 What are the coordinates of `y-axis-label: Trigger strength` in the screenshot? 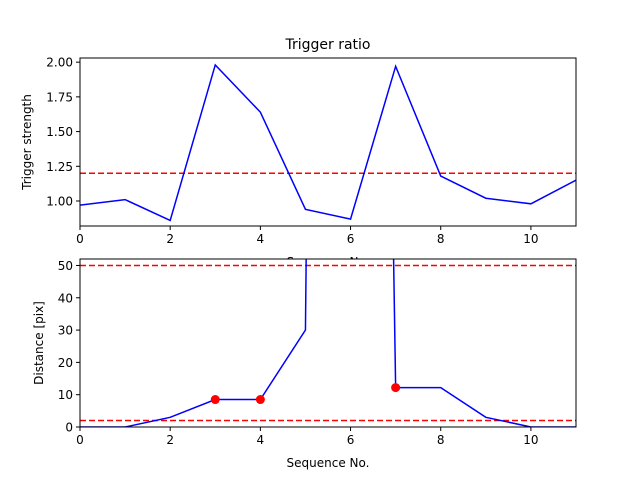 It's located at (27, 142).